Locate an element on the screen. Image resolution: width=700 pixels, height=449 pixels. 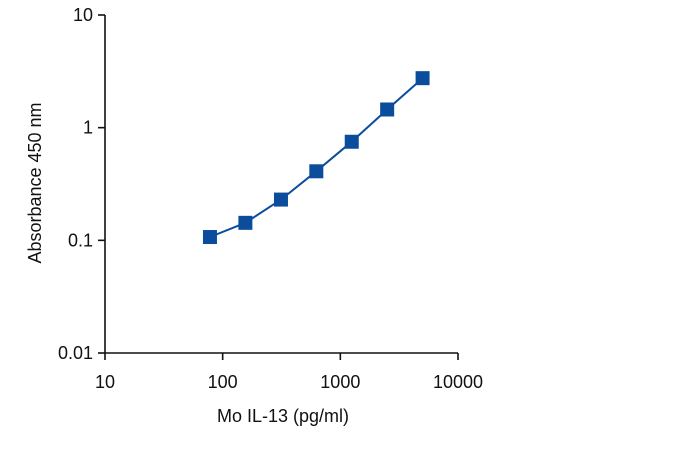
x-ticks: 10 100 1000 10000 is located at coordinates (289, 372).